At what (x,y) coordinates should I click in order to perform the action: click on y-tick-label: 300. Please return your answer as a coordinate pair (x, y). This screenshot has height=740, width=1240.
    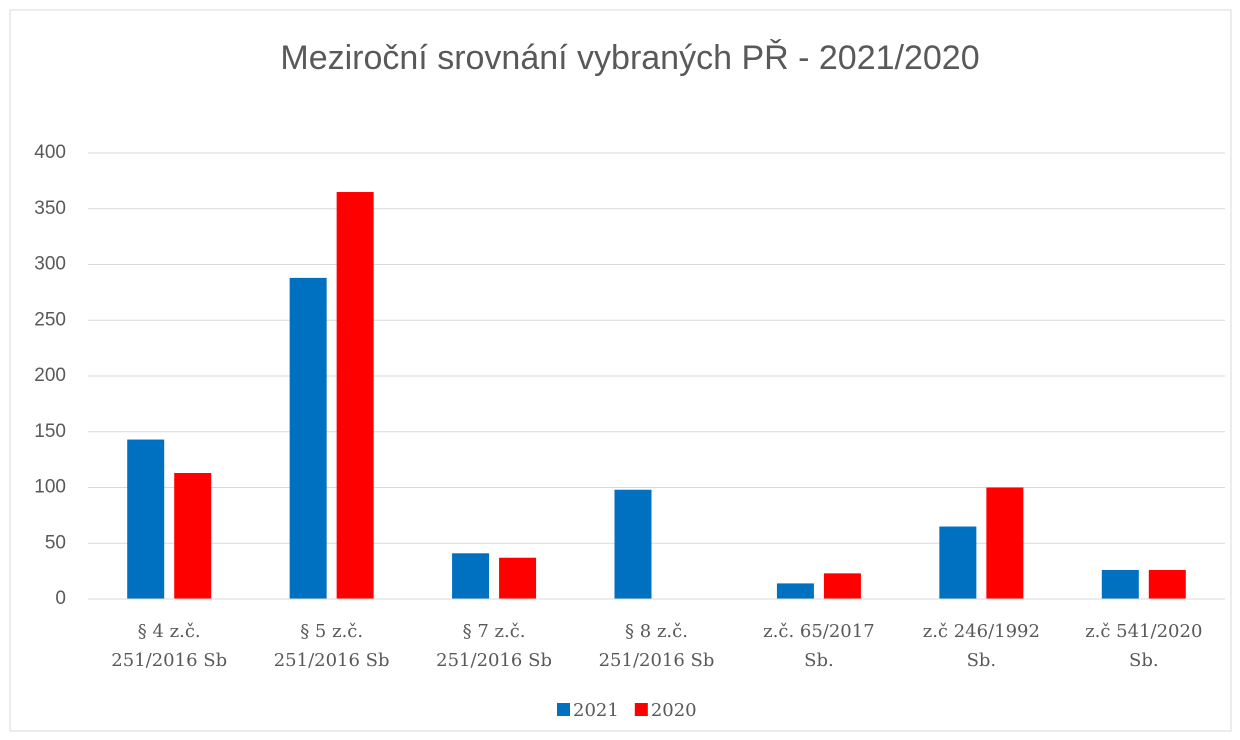
    Looking at the image, I should click on (50, 264).